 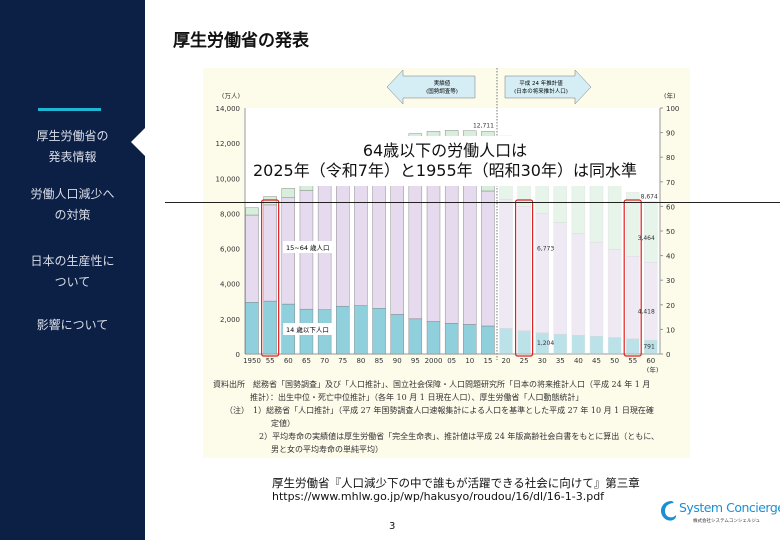 What do you see at coordinates (445, 161) in the screenshot?
I see `callout-box: 64歳以下の労働人口は 2025年（令和7年）と1955年（昭和30年）は同水準` at bounding box center [445, 161].